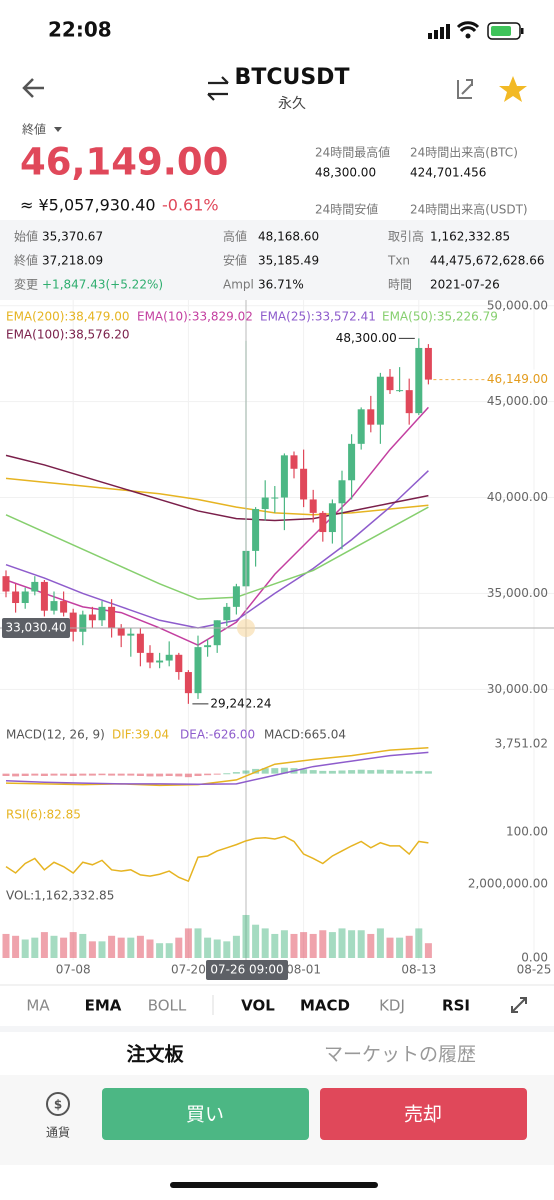 Image resolution: width=554 pixels, height=1200 pixels. What do you see at coordinates (513, 89) in the screenshot?
I see `favorite-star` at bounding box center [513, 89].